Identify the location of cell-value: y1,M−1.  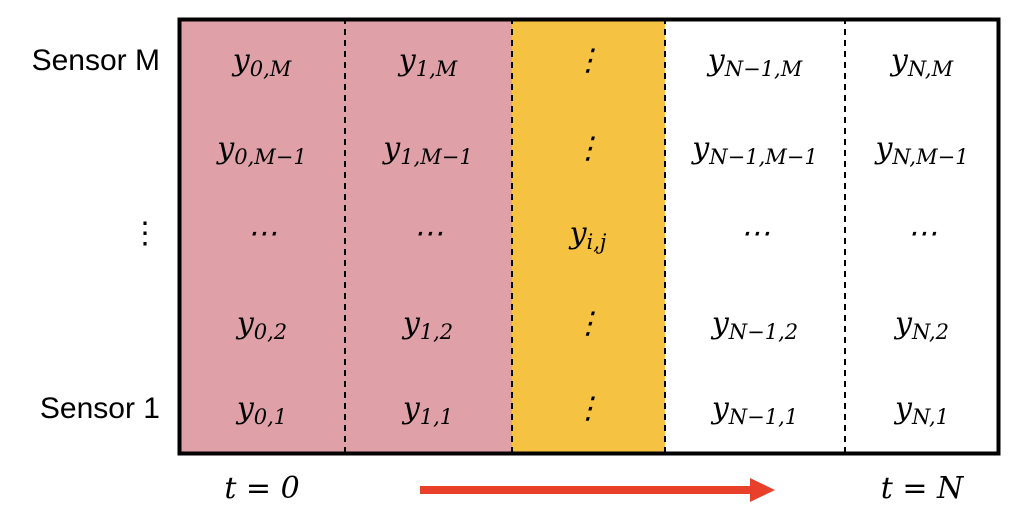
(426, 150).